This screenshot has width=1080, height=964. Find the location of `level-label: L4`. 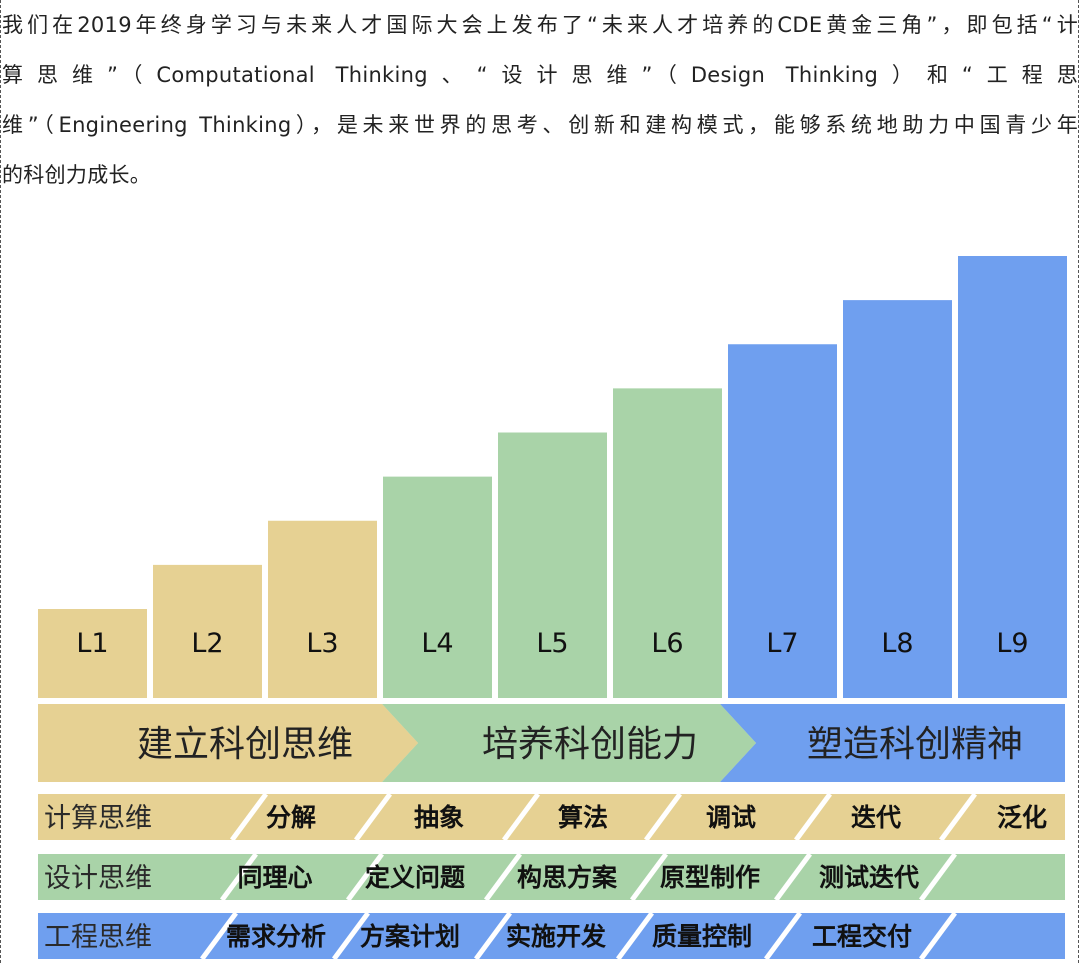

level-label: L4 is located at coordinates (437, 643).